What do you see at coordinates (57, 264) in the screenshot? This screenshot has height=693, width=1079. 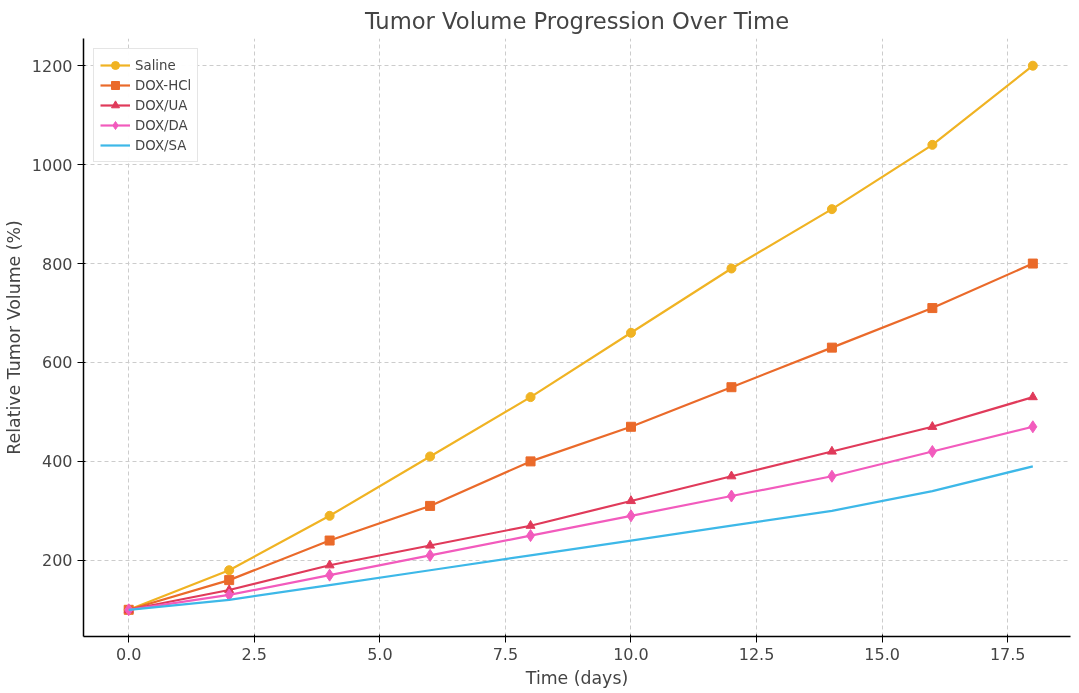 I see `y-tick-label: 800` at bounding box center [57, 264].